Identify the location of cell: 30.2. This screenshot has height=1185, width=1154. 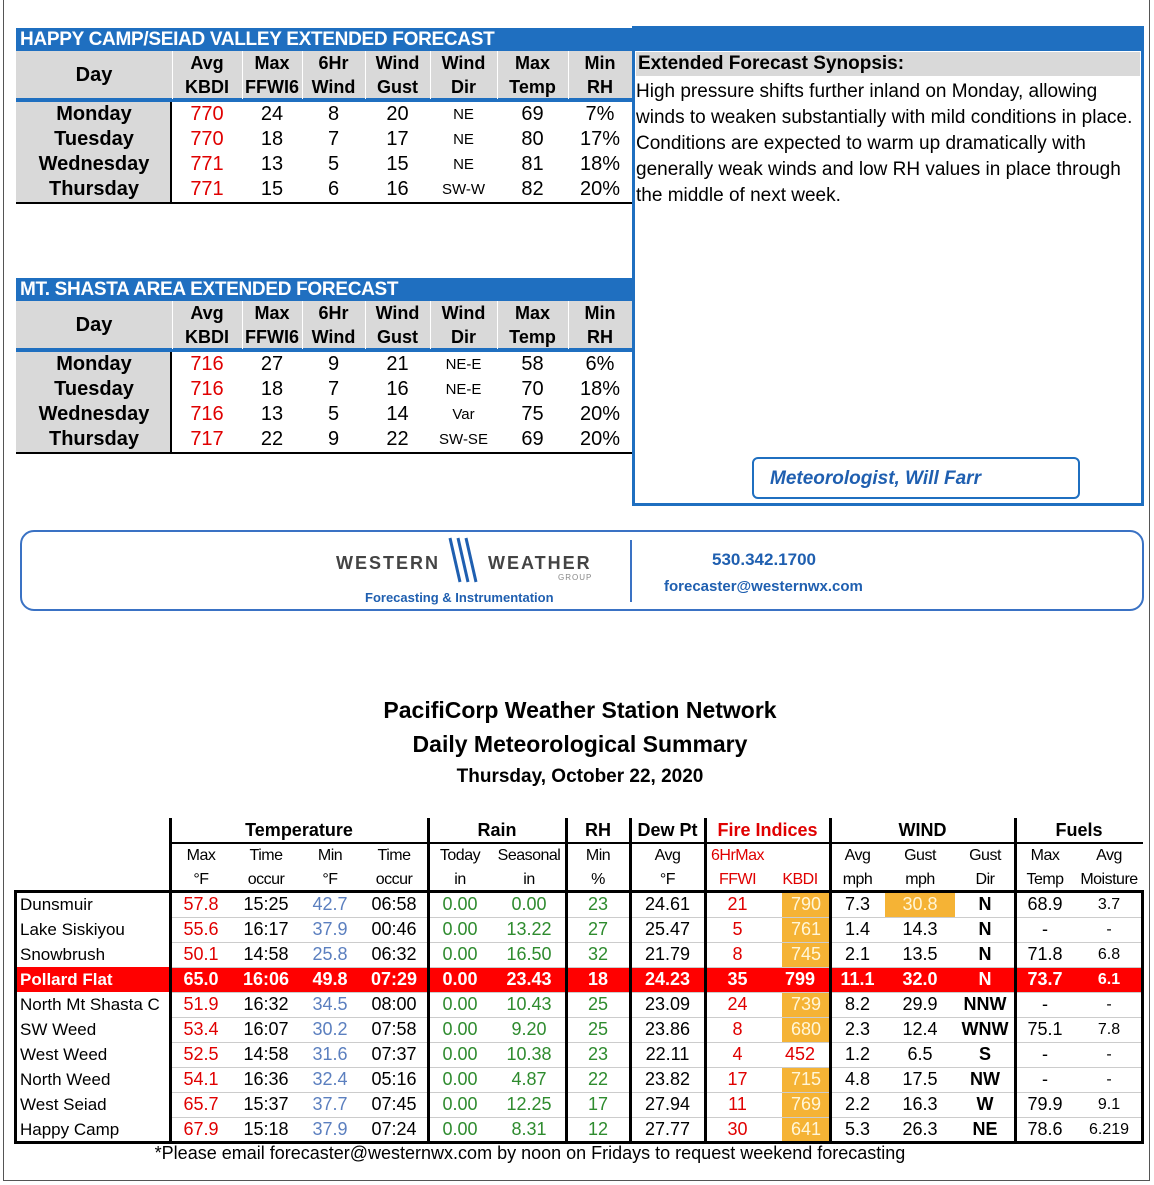
(330, 1029).